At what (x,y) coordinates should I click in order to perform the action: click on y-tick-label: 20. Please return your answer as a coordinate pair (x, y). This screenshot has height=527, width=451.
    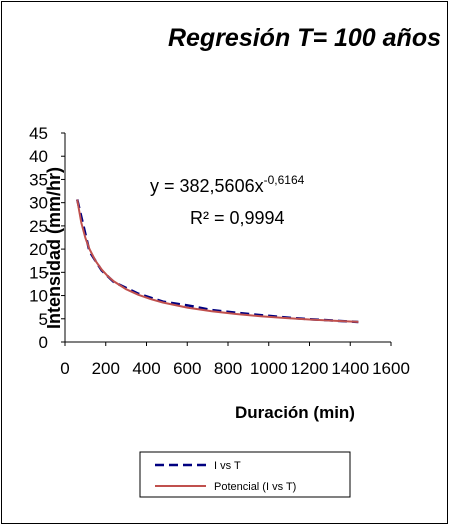
    Looking at the image, I should click on (38, 249).